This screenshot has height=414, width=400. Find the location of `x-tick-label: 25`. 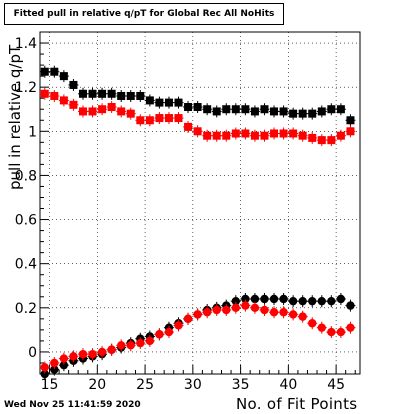

x-tick-label: 25 is located at coordinates (145, 385).